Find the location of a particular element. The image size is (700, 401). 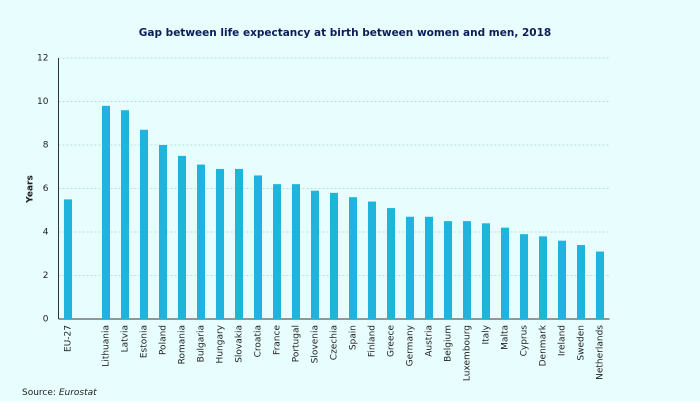

x-tick-label: Ireland is located at coordinates (563, 340).